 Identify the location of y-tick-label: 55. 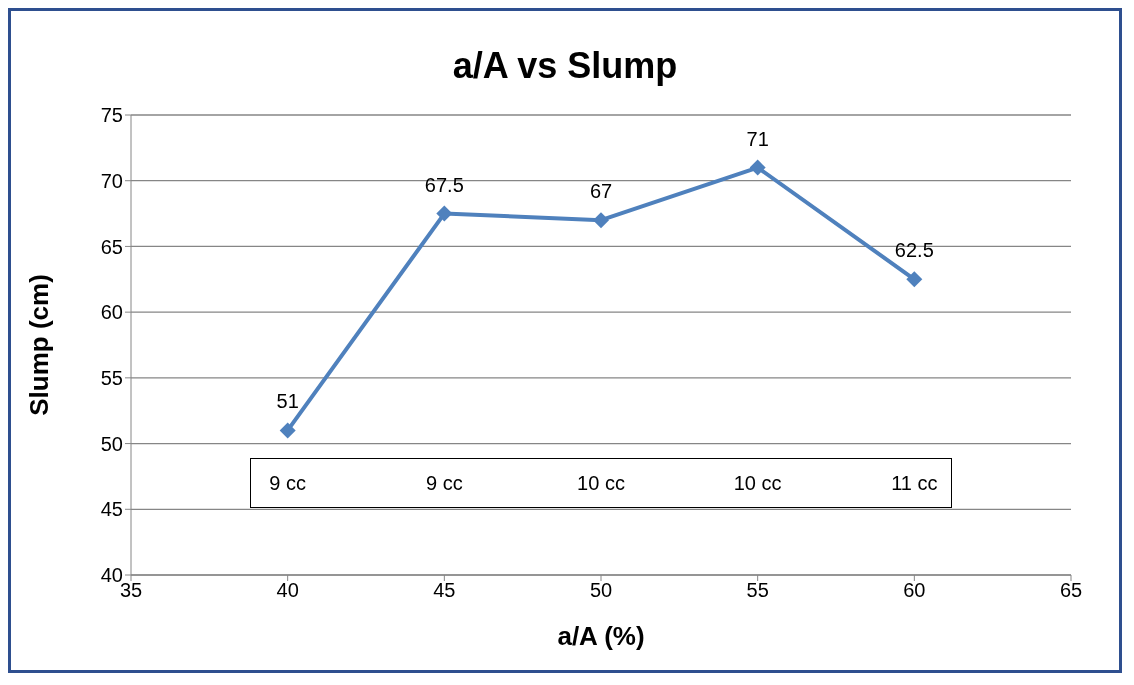
(111, 377).